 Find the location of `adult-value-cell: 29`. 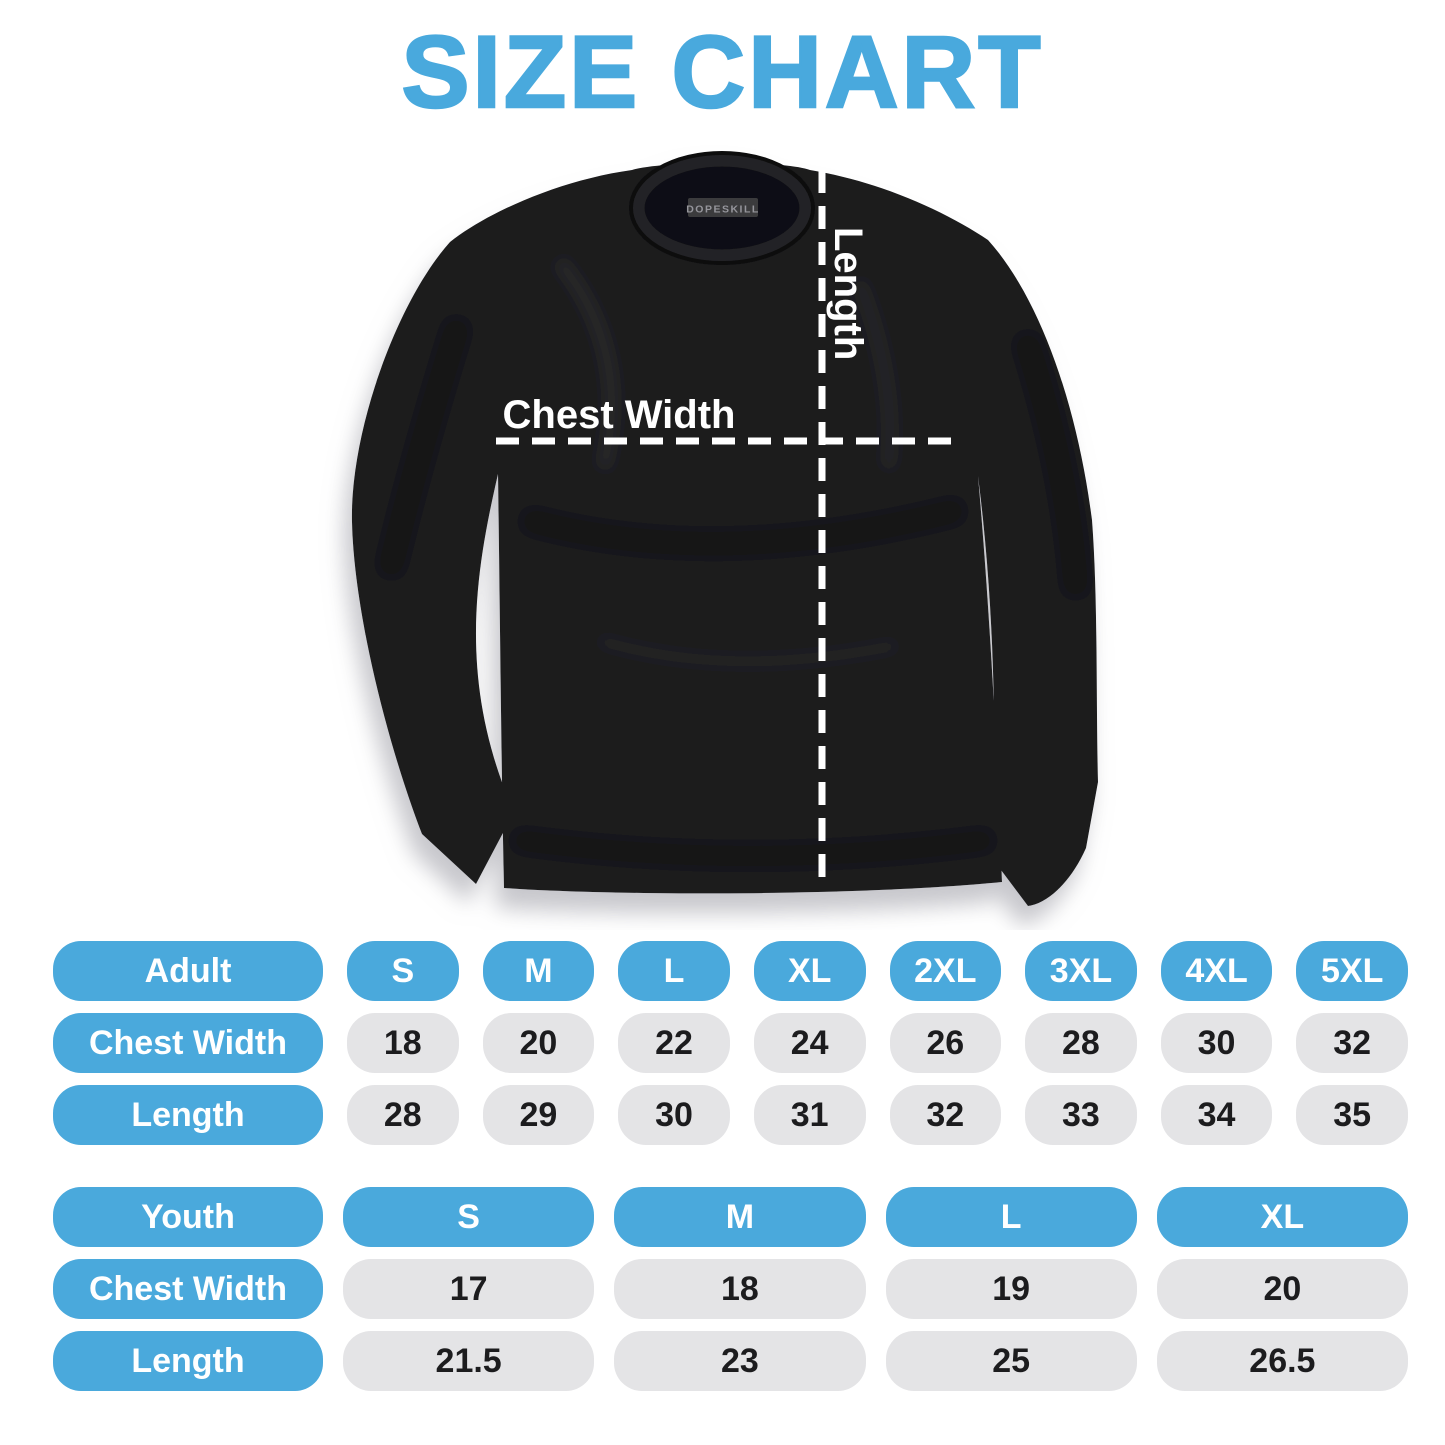

adult-value-cell: 29 is located at coordinates (538, 1115).